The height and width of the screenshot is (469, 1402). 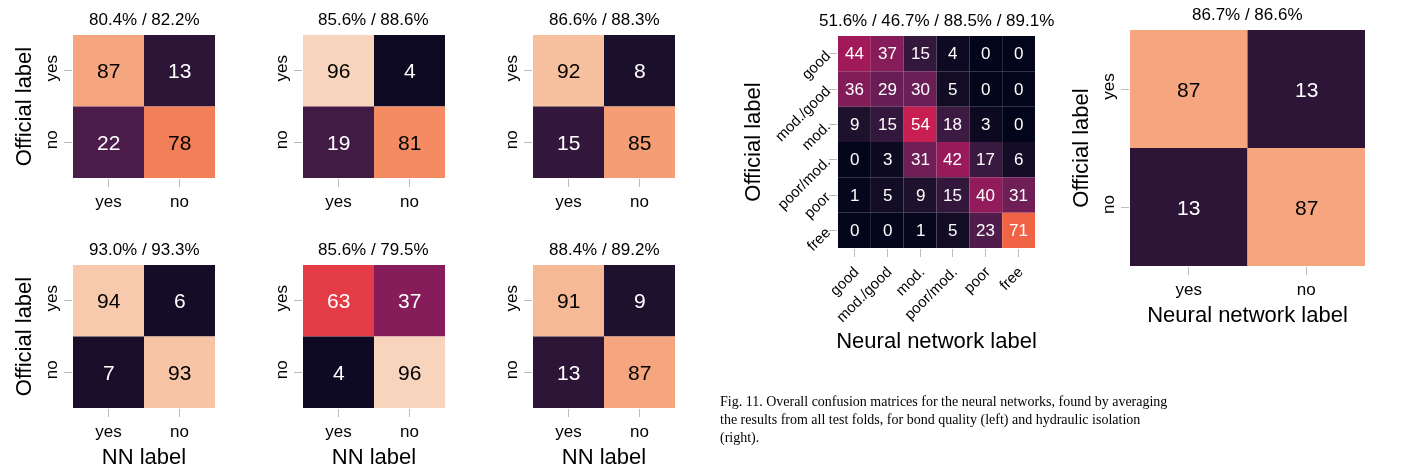 I want to click on data-label: 78, so click(x=180, y=142).